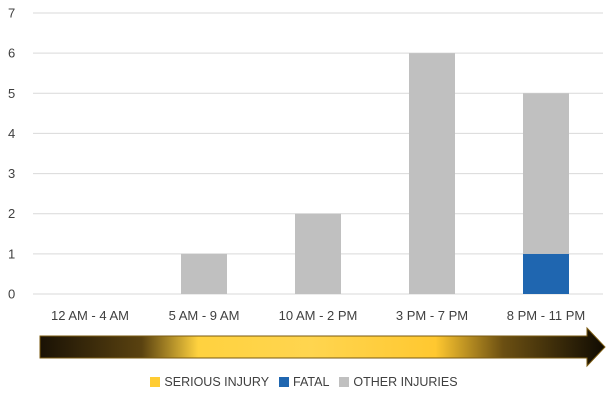 Image resolution: width=608 pixels, height=396 pixels. I want to click on bar-fatal, so click(546, 273).